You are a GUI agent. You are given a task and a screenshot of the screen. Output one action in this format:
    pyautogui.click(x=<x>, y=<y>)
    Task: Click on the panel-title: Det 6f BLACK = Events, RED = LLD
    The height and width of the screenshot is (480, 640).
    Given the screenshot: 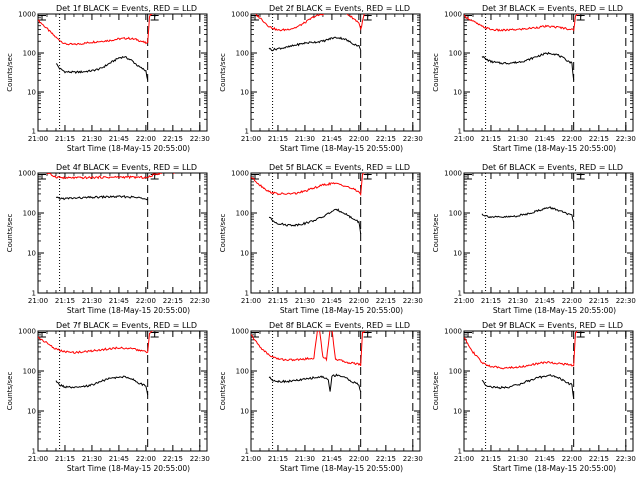 What is the action you would take?
    pyautogui.click(x=552, y=167)
    